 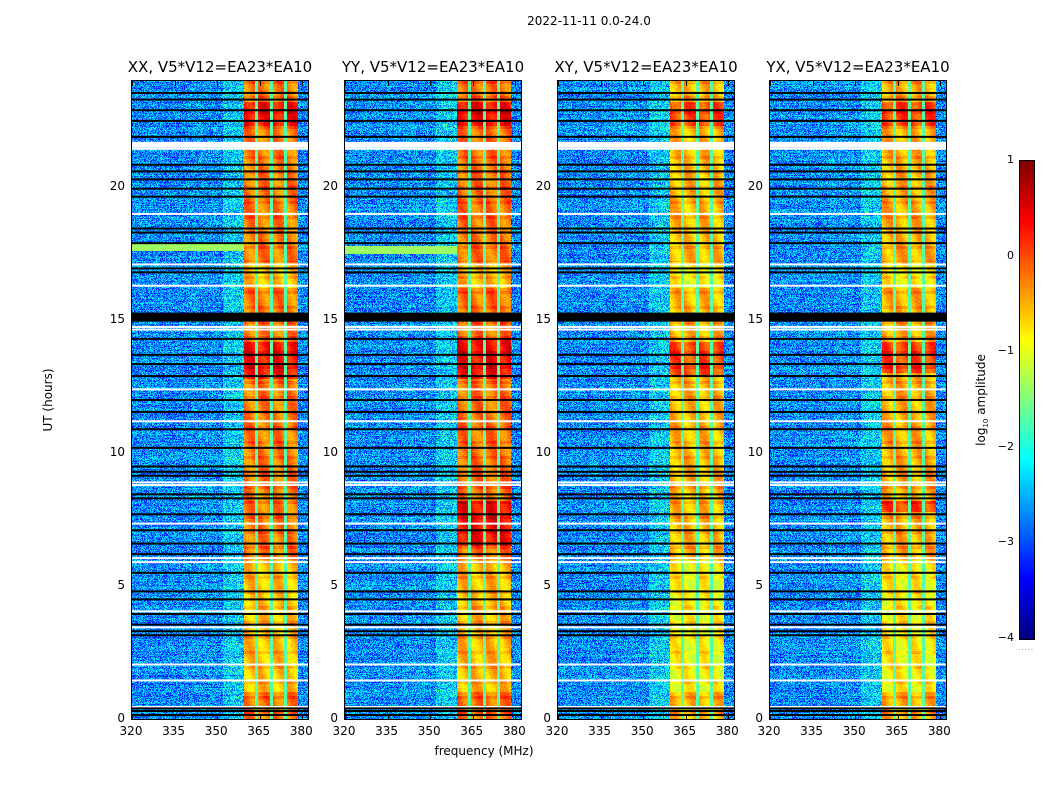 I want to click on colorbar-label: log10 amplitude, so click(x=982, y=400).